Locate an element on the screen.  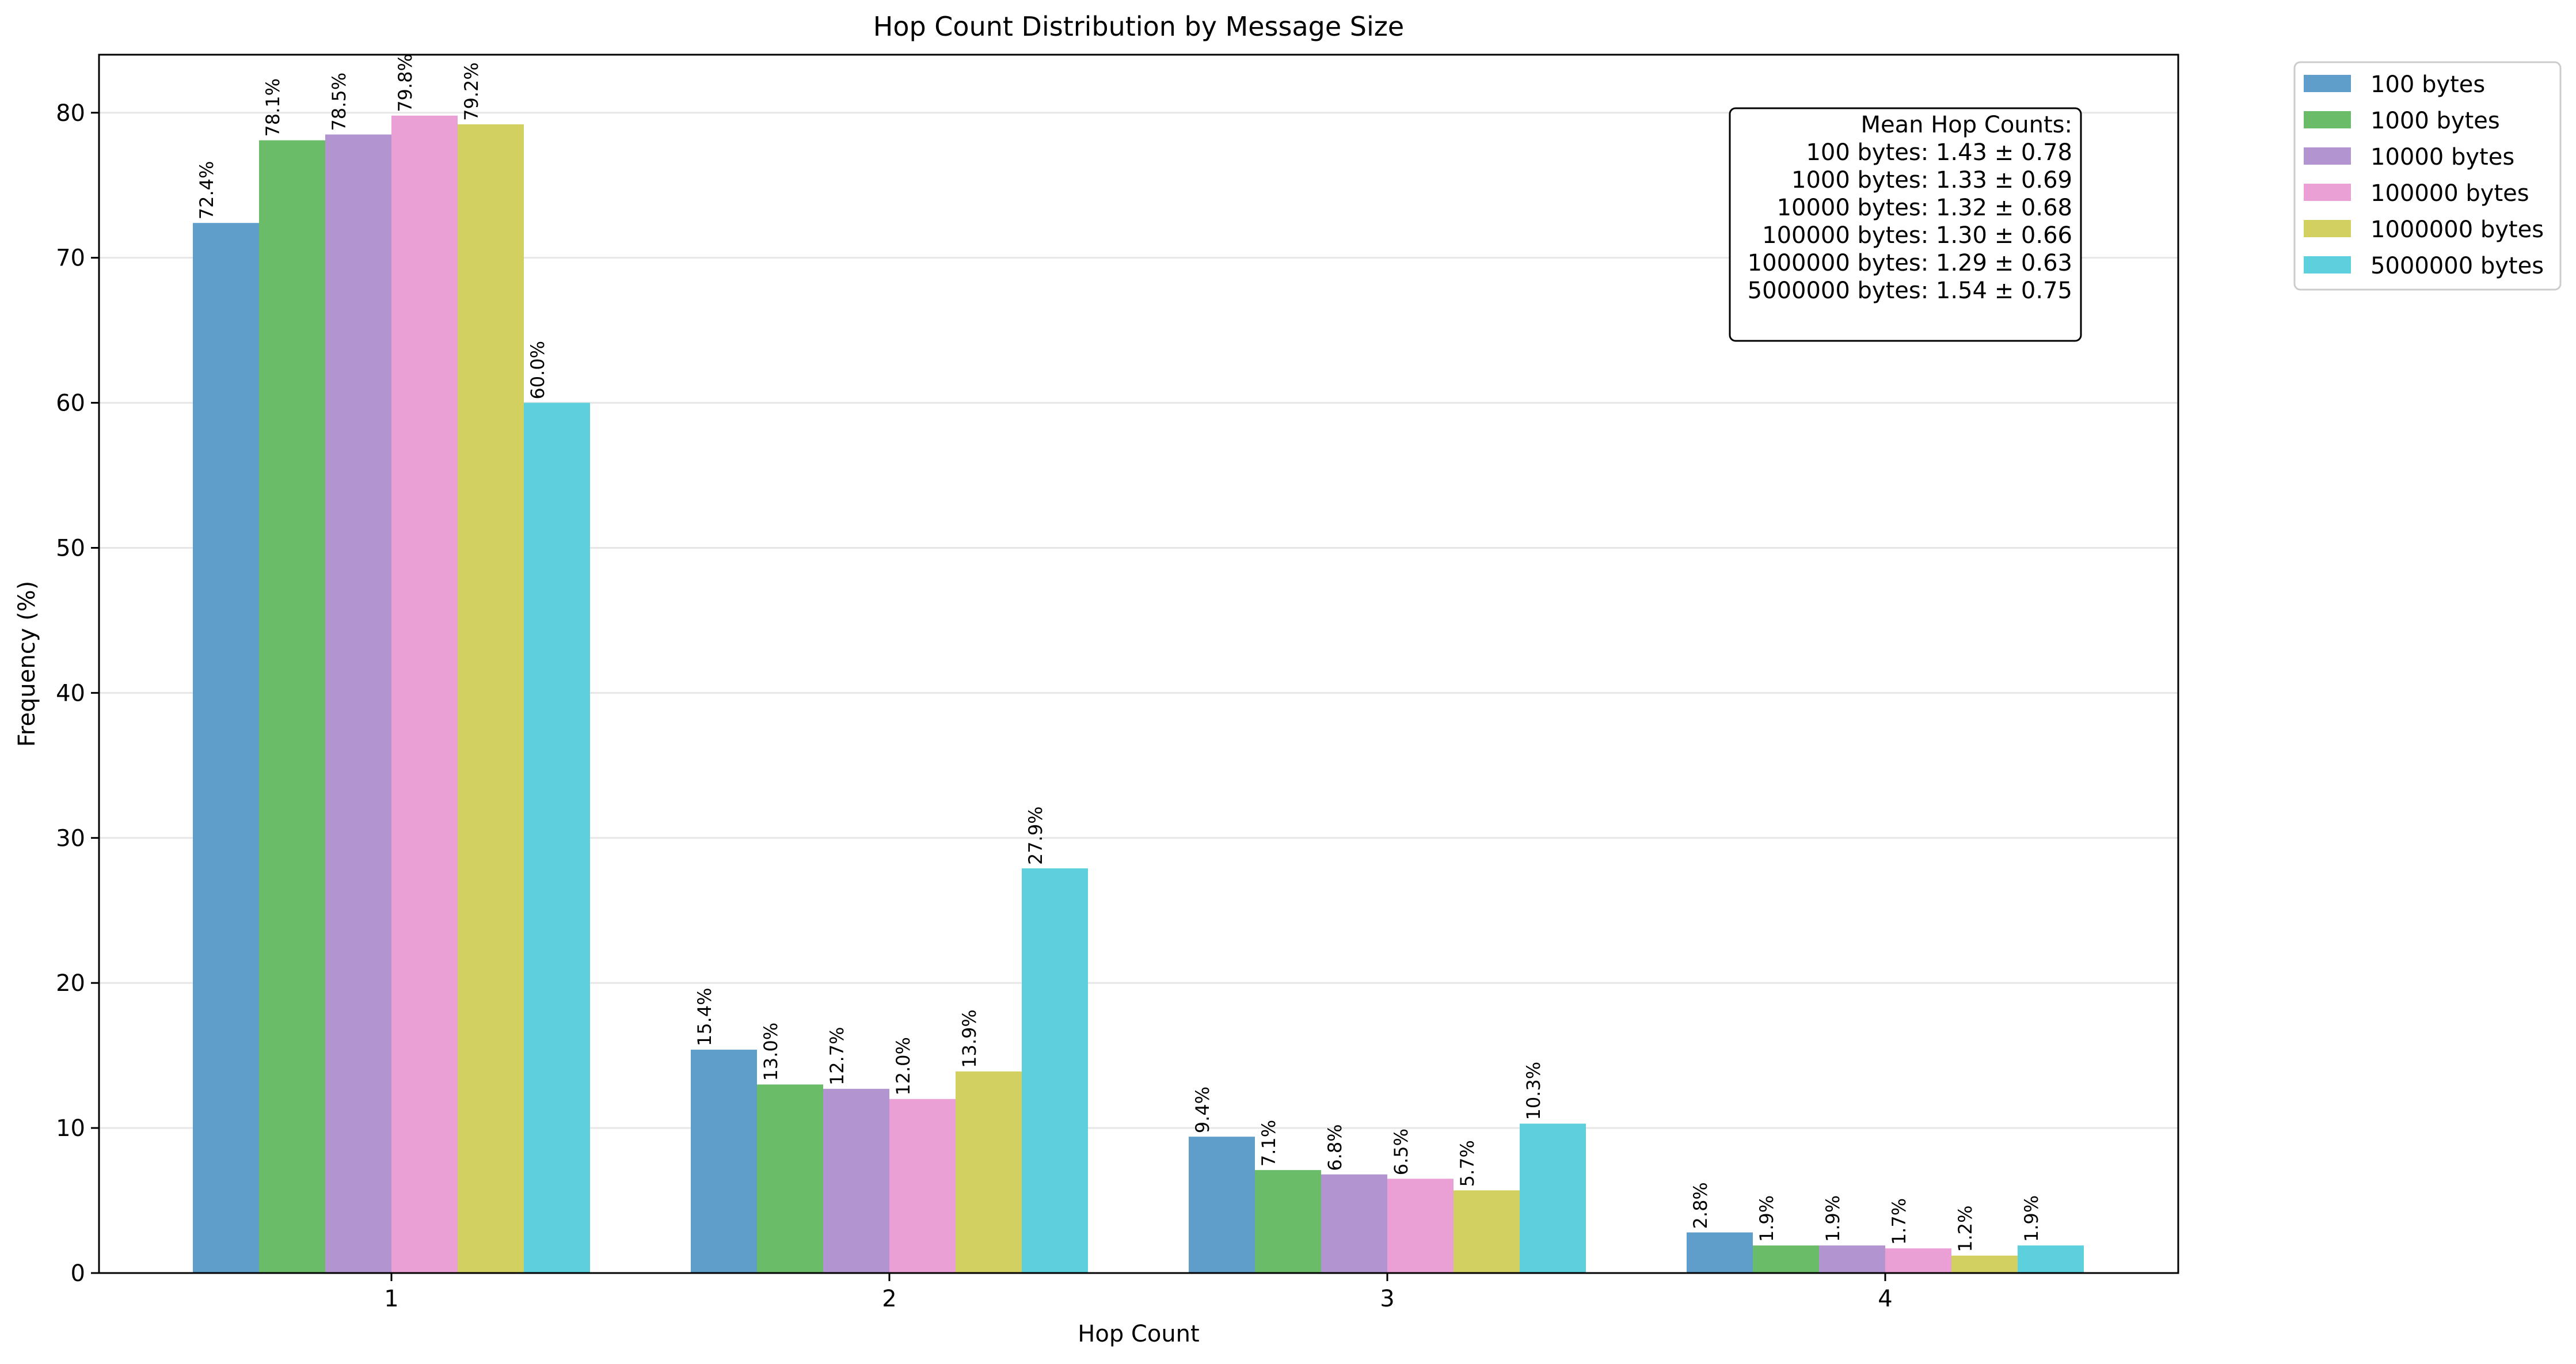
bar-value-label: 79.2% is located at coordinates (472, 91).